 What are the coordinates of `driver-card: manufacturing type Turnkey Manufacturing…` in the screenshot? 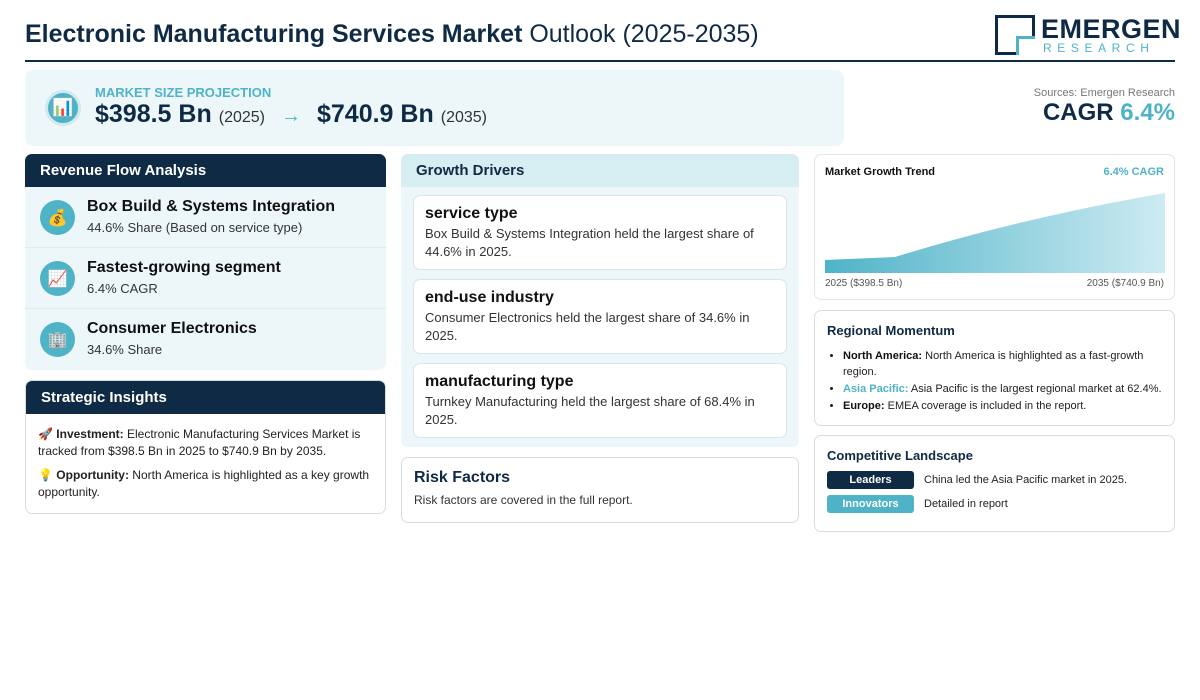 It's located at (600, 400).